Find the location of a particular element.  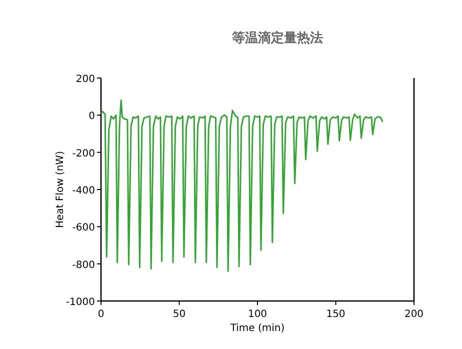

y-tick-label: -200 is located at coordinates (83, 154).